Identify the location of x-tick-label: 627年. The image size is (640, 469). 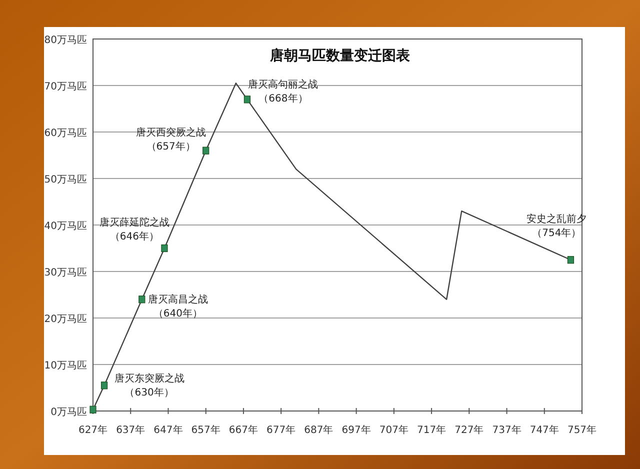
(93, 430).